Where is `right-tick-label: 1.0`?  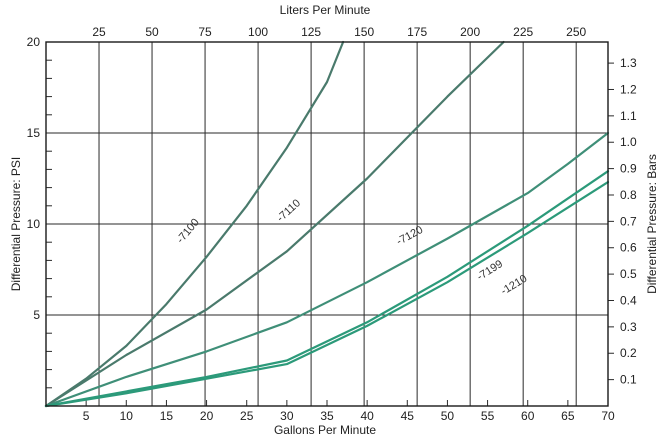
right-tick-label: 1.0 is located at coordinates (628, 142).